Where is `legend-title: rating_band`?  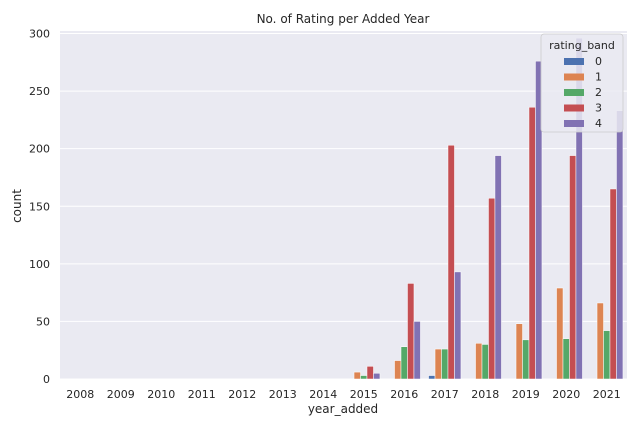 legend-title: rating_band is located at coordinates (582, 45).